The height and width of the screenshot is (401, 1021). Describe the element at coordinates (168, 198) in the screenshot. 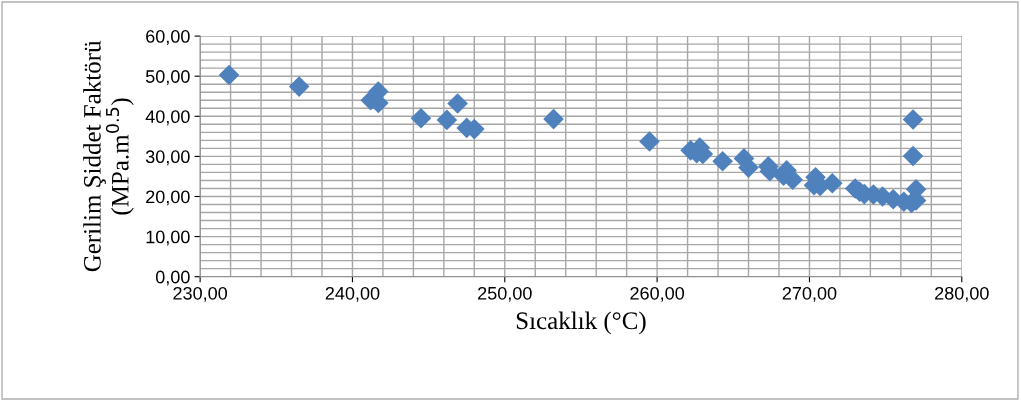

I see `y-tick-label: 20,00` at that location.